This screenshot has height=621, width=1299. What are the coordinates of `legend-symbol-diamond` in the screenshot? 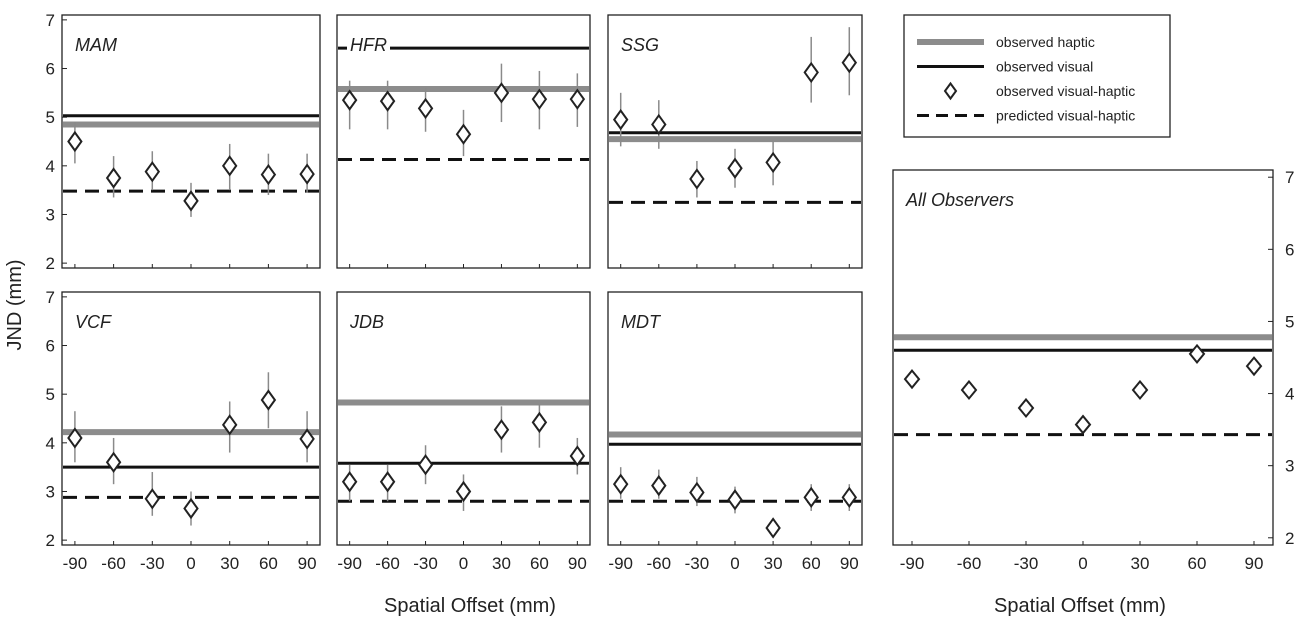 It's located at (950, 91).